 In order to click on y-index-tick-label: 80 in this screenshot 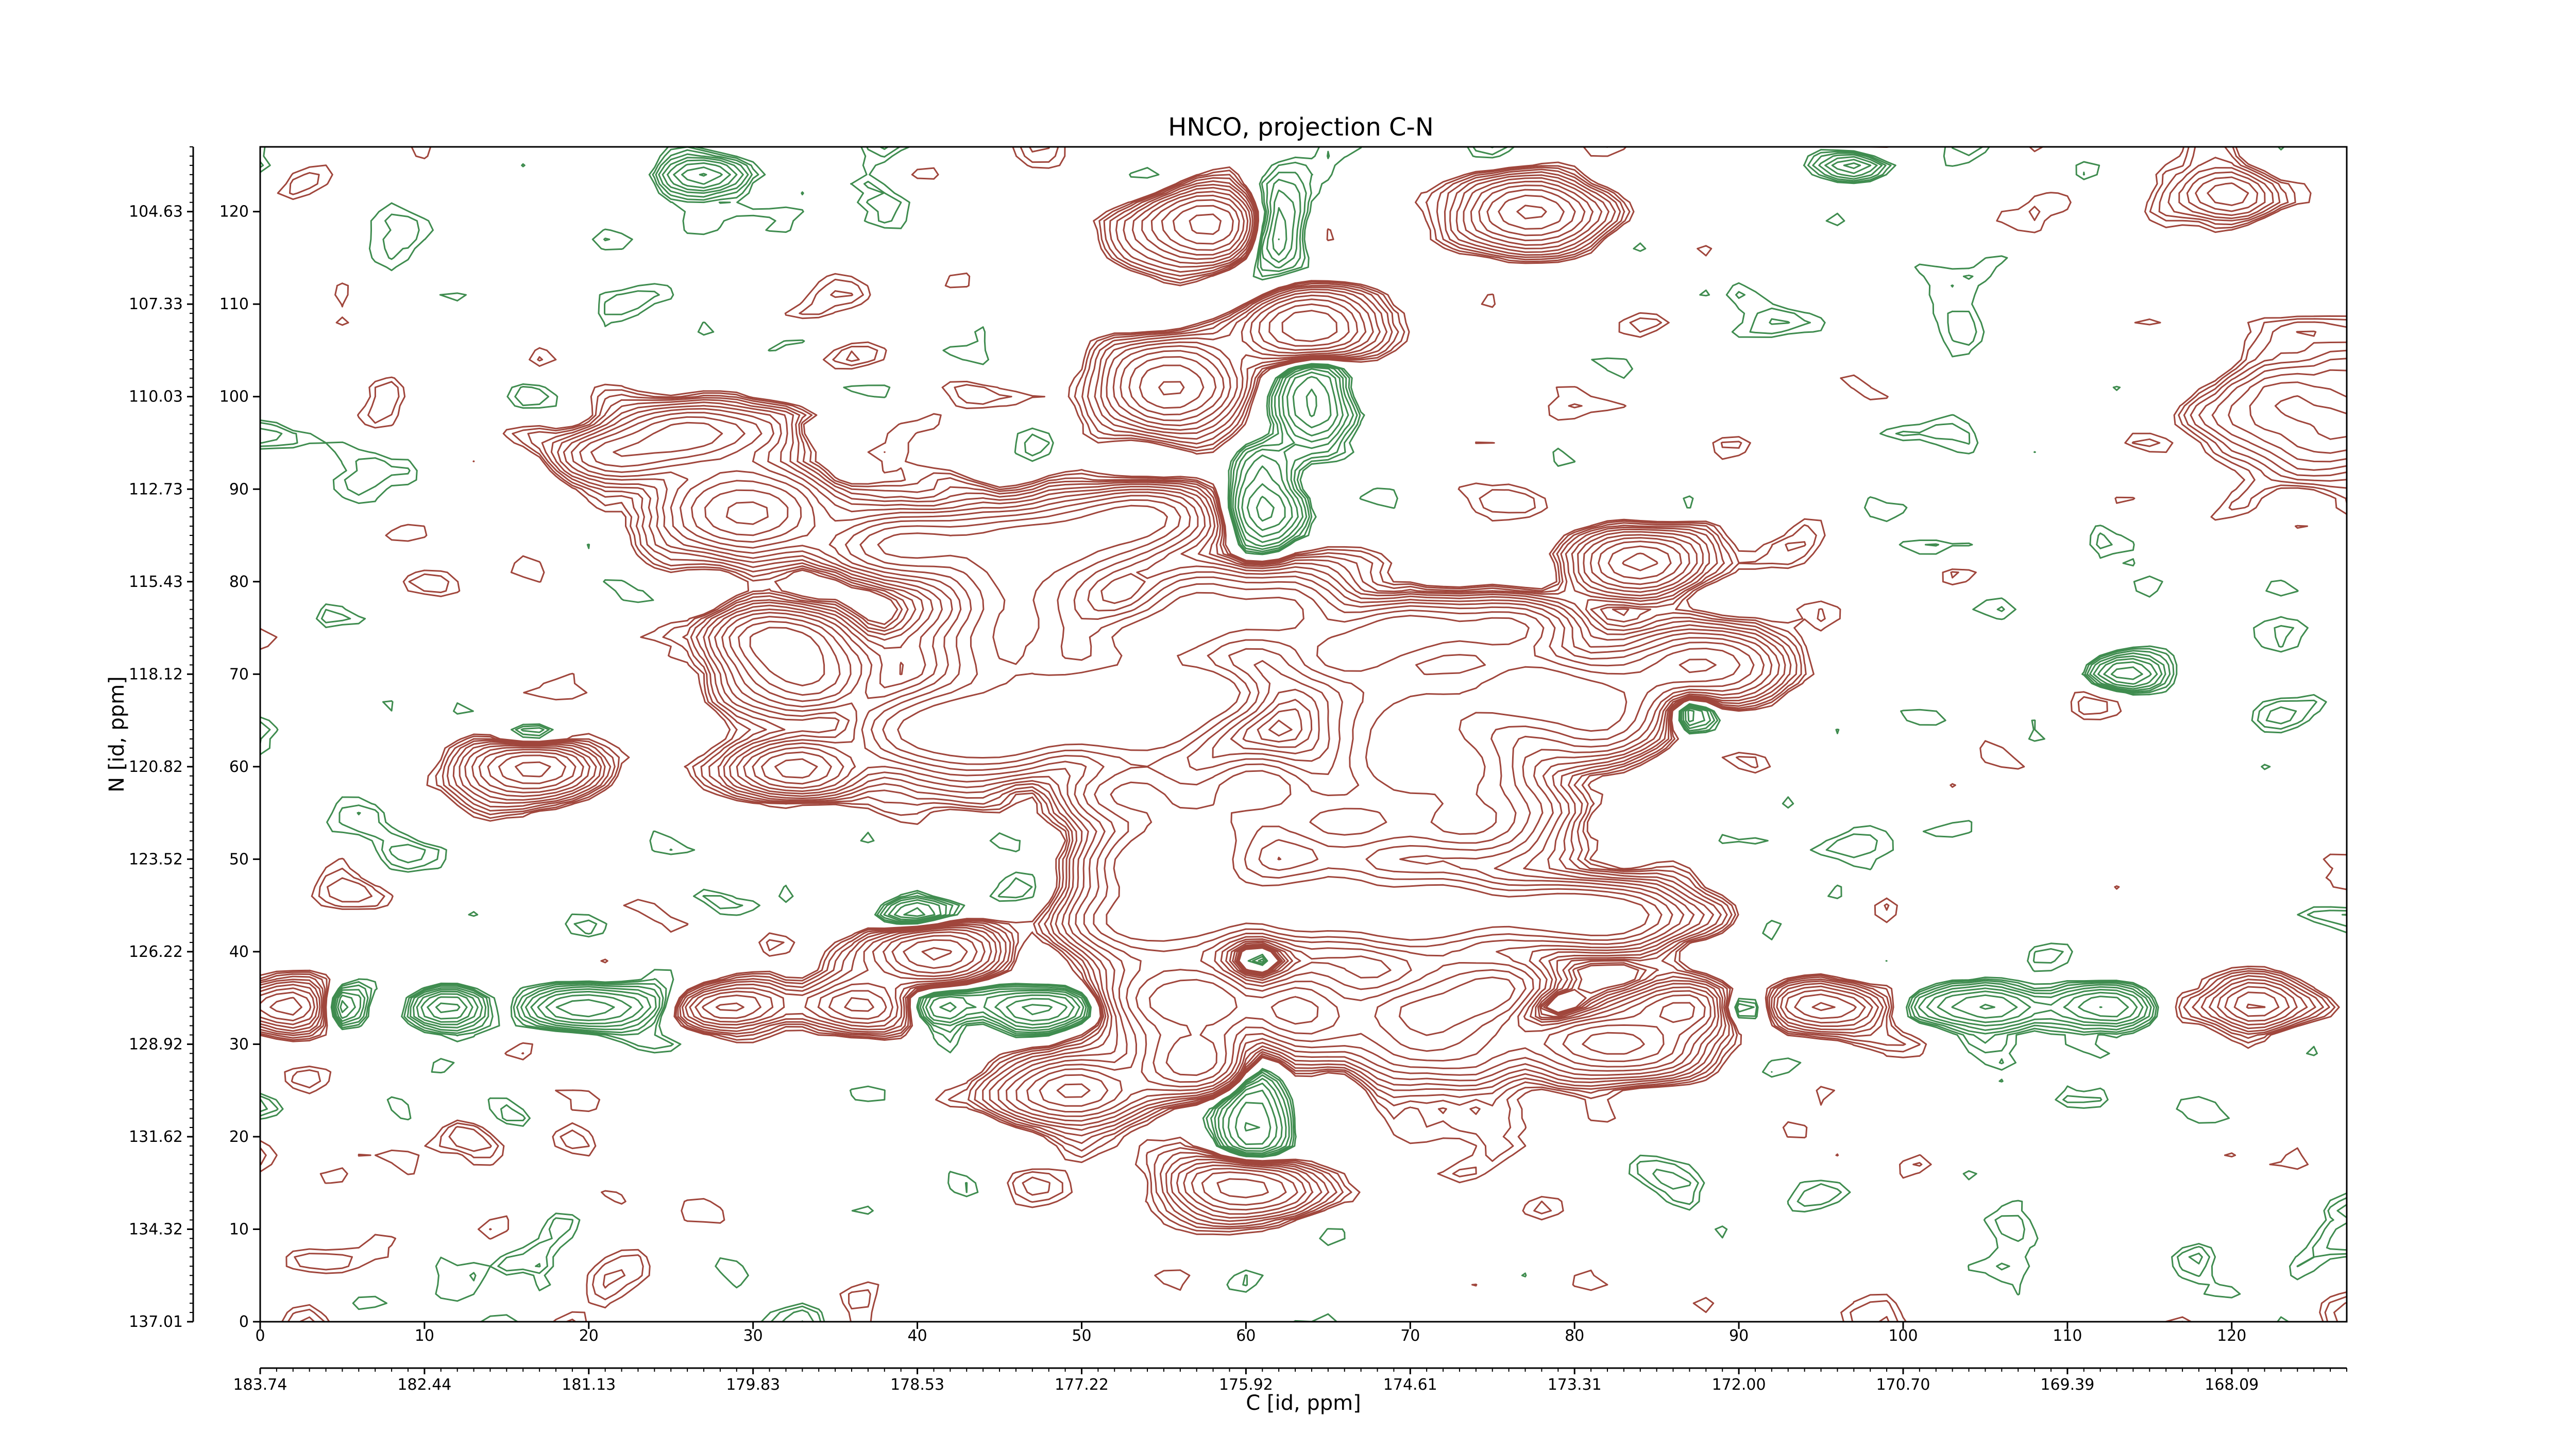, I will do `click(239, 582)`.